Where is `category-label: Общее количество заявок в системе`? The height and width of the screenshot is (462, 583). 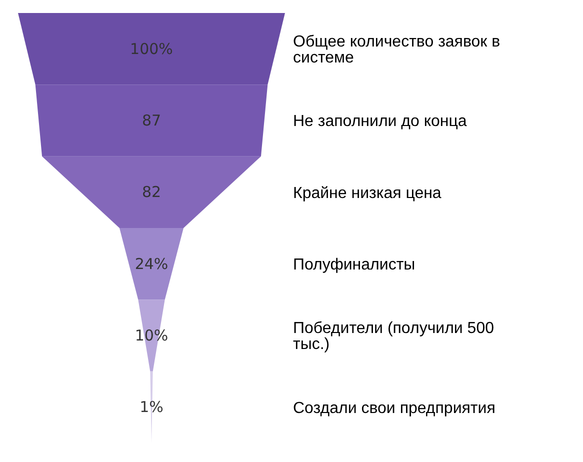
category-label: Общее количество заявок в системе is located at coordinates (396, 50).